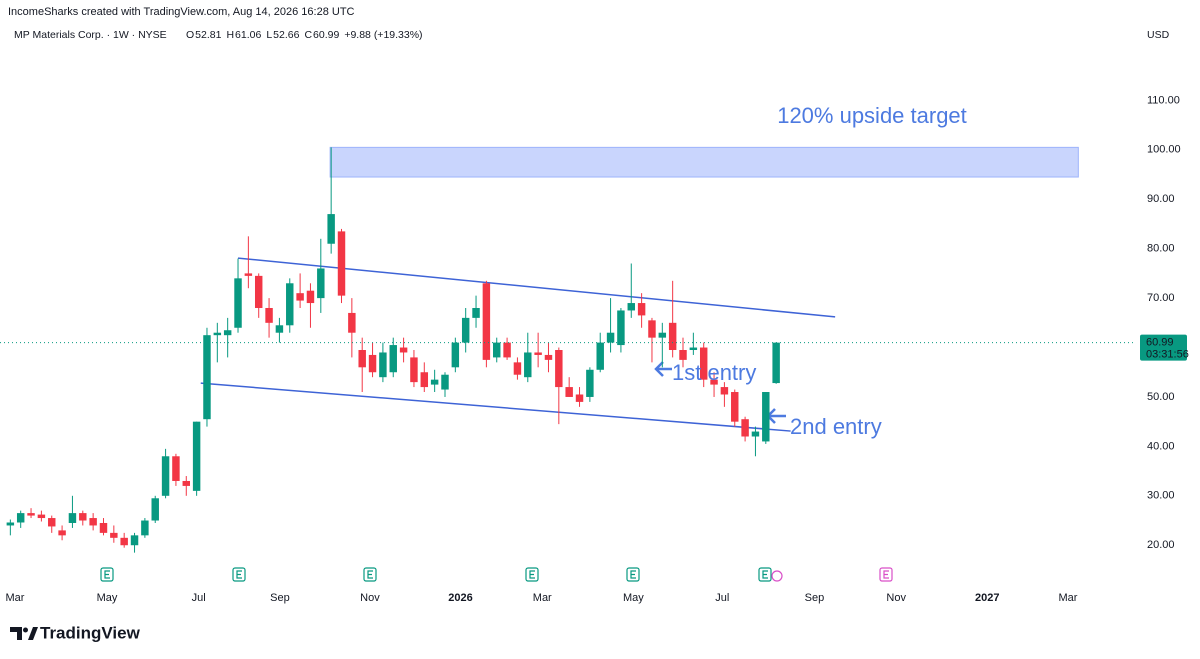  Describe the element at coordinates (1158, 35) in the screenshot. I see `currency: USD` at that location.